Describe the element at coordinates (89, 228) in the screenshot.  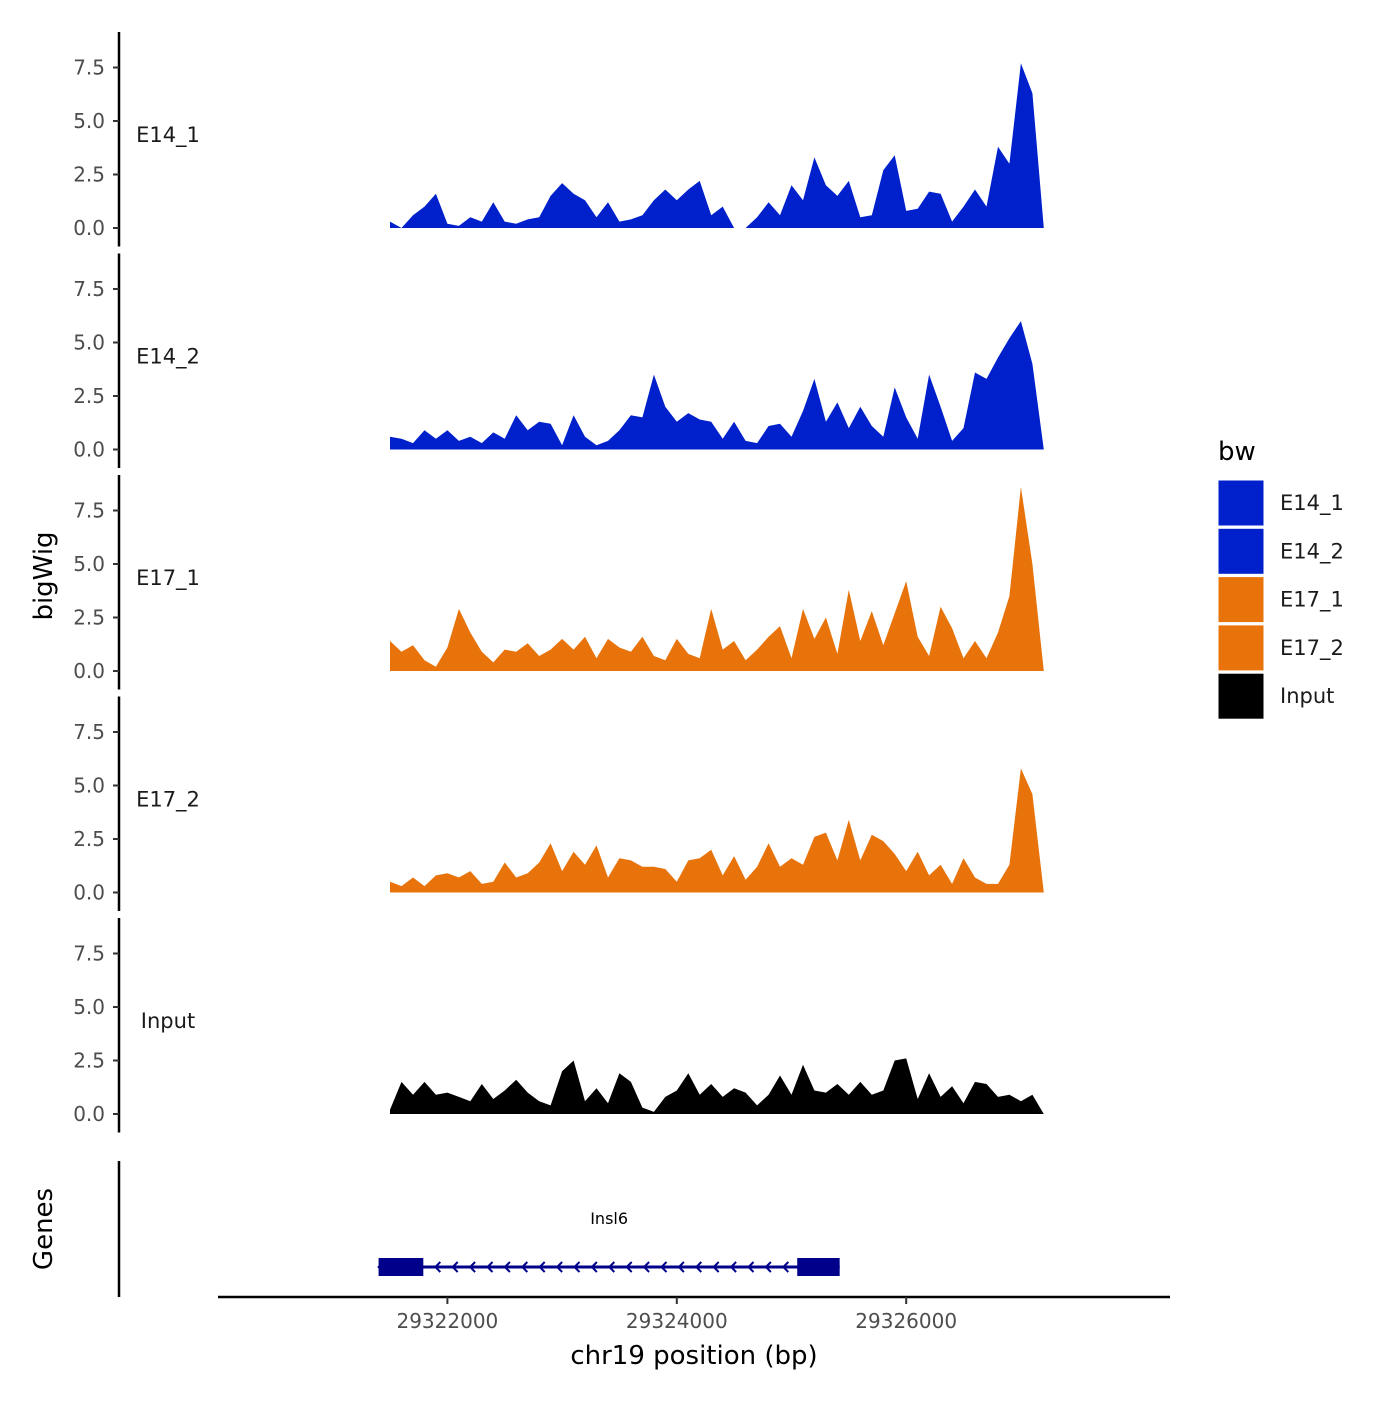
I see `y-tick-label-E14_1-0: 0.0` at that location.